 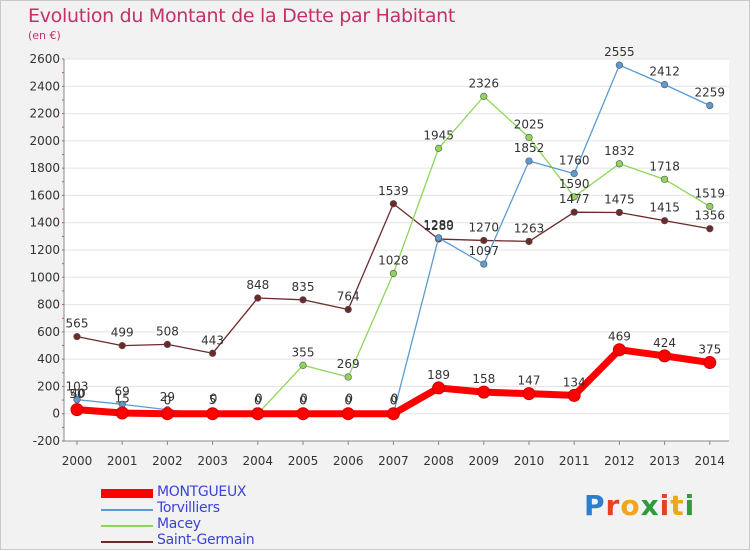 I want to click on data-label: 424, so click(x=664, y=343).